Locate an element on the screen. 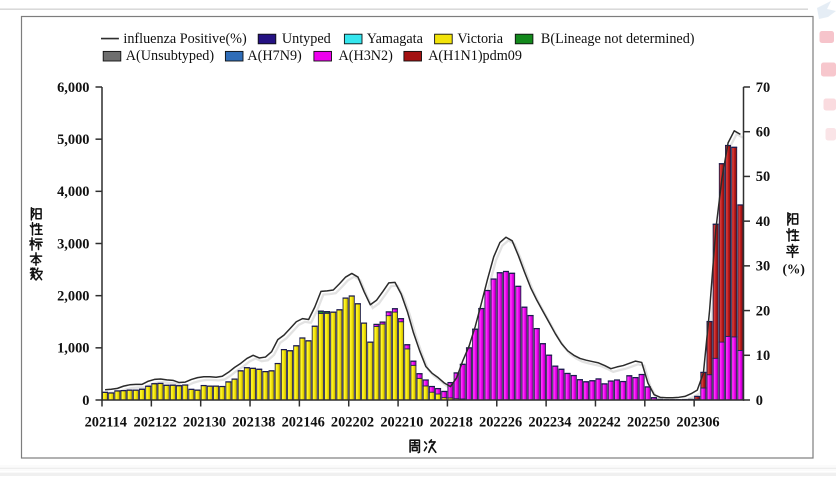  svg-text: 70 is located at coordinates (763, 88).